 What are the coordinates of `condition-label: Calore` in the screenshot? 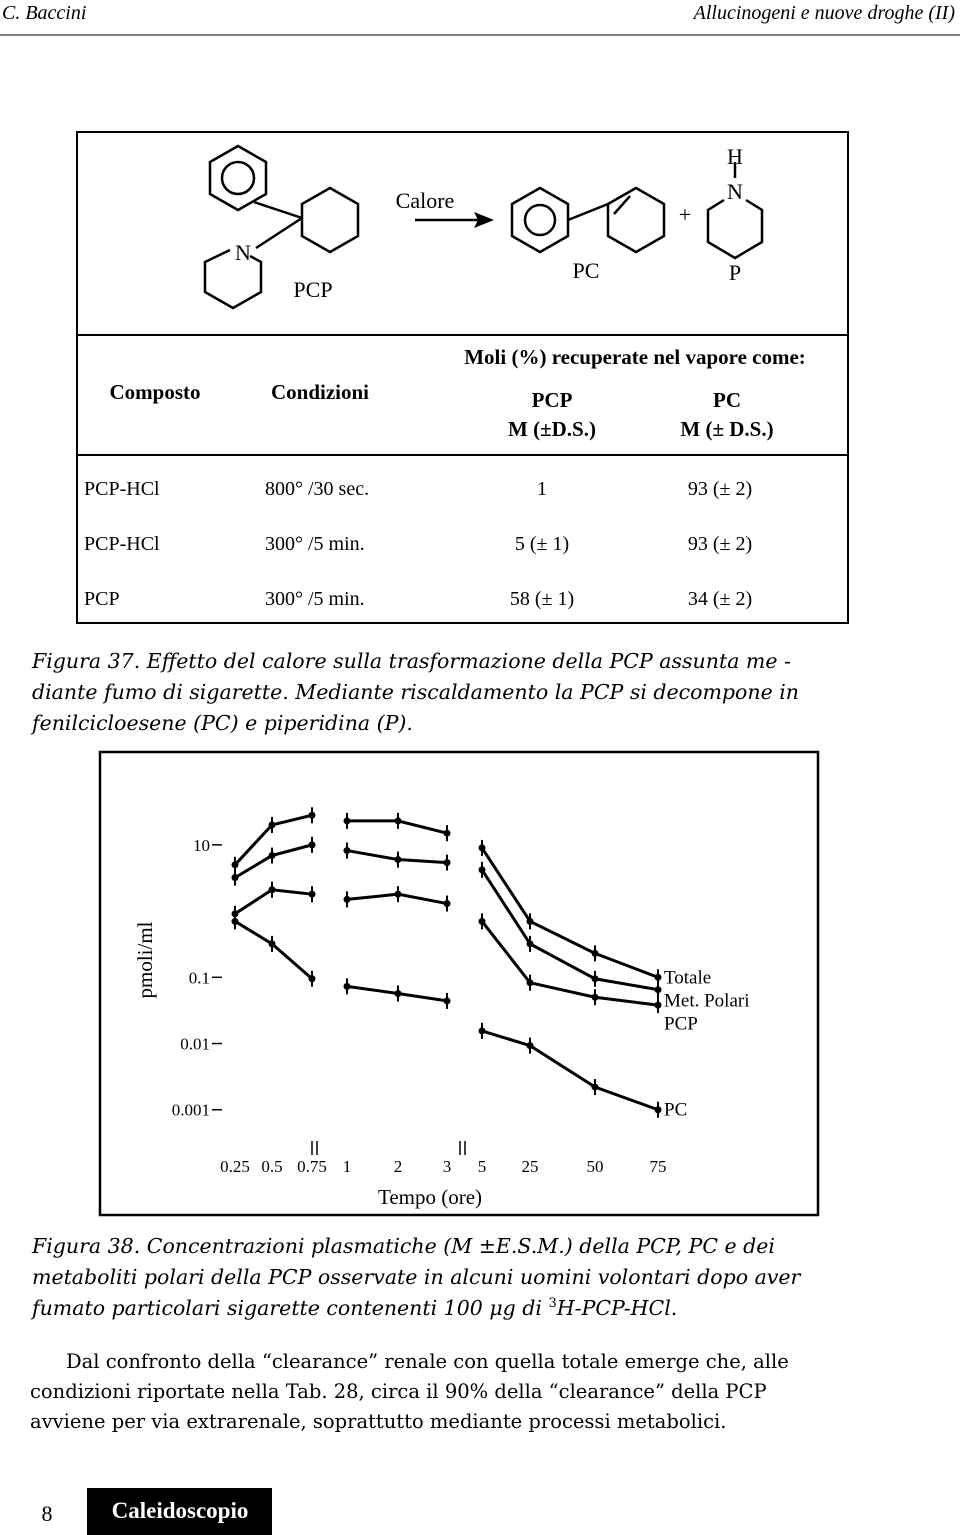 It's located at (425, 200).